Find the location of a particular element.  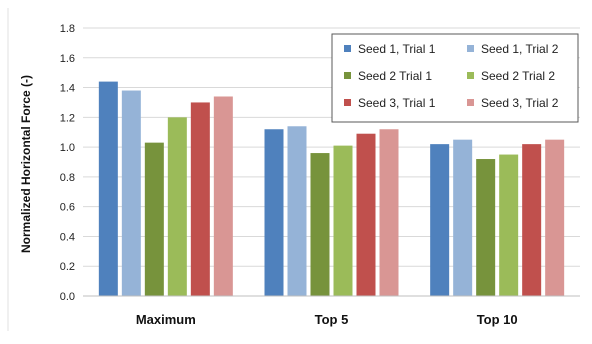

y-tick-label: 1.2 is located at coordinates (67, 118).